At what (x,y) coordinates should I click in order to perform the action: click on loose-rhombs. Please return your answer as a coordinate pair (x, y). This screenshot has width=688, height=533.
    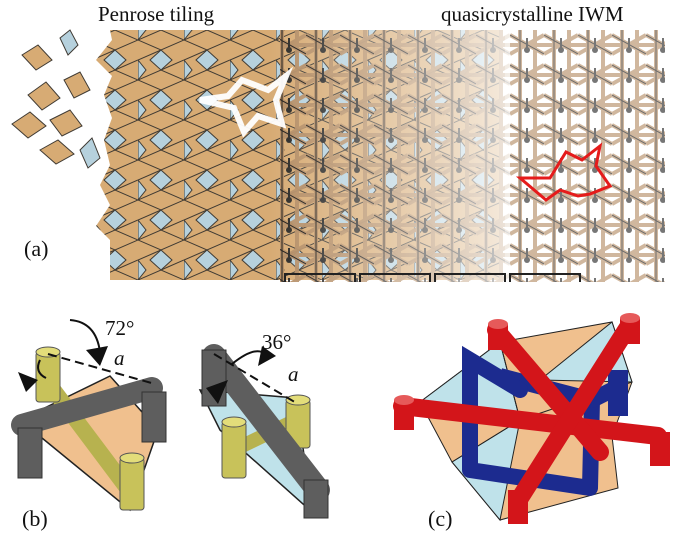
    Looking at the image, I should click on (56, 99).